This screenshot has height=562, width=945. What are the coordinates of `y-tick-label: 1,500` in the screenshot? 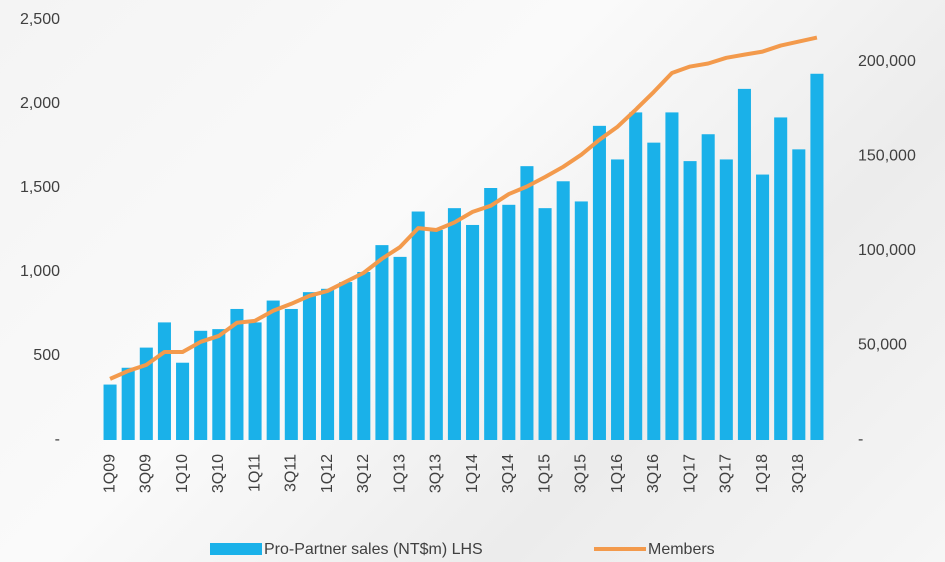 It's located at (40, 187).